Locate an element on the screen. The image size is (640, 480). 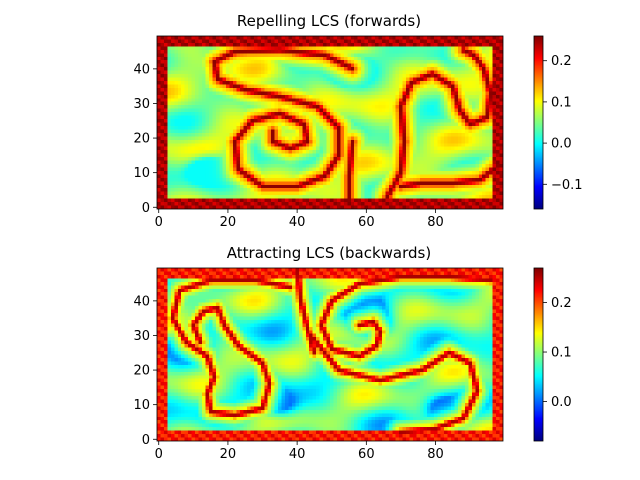
attracting-lcs-colorbar-axis: 0.0 0.1 0.2 is located at coordinates (552, 354).